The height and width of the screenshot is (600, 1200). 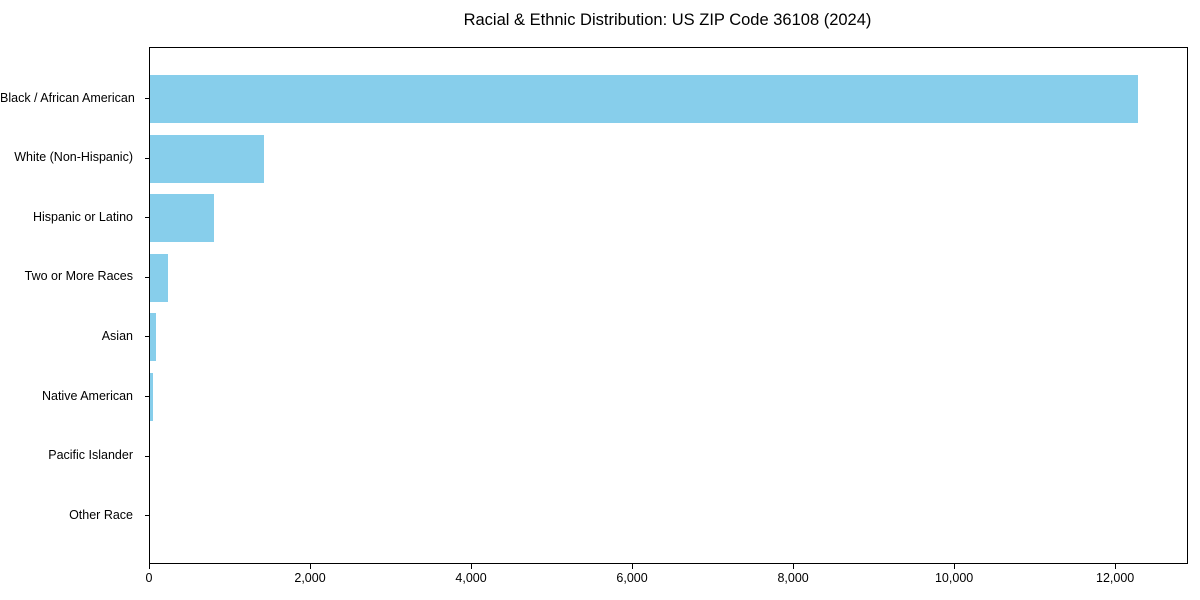 I want to click on bar-white-non-hispanic, so click(x=207, y=158).